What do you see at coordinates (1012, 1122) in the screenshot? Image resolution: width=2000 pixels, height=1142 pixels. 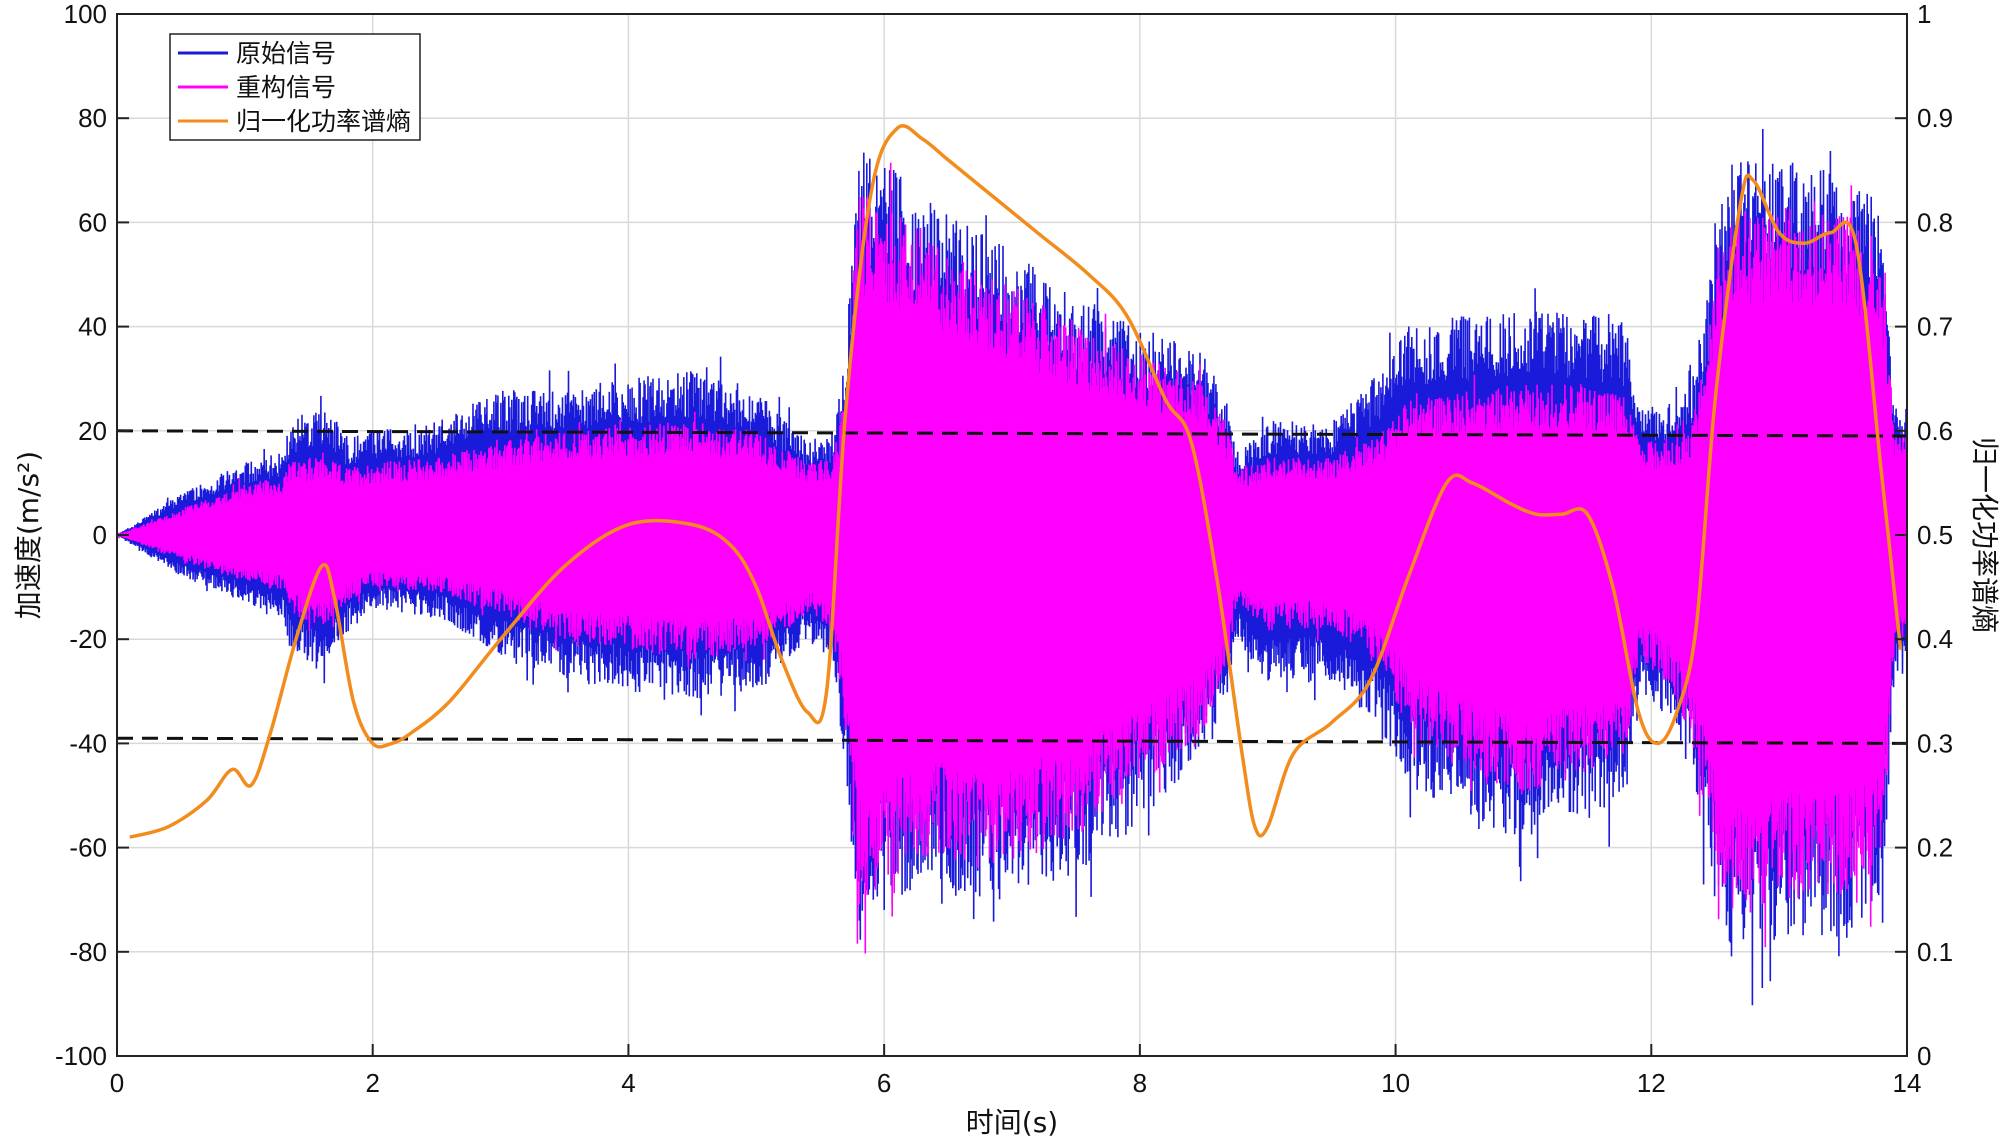 I see `x-axis-title: 时间(s)` at bounding box center [1012, 1122].